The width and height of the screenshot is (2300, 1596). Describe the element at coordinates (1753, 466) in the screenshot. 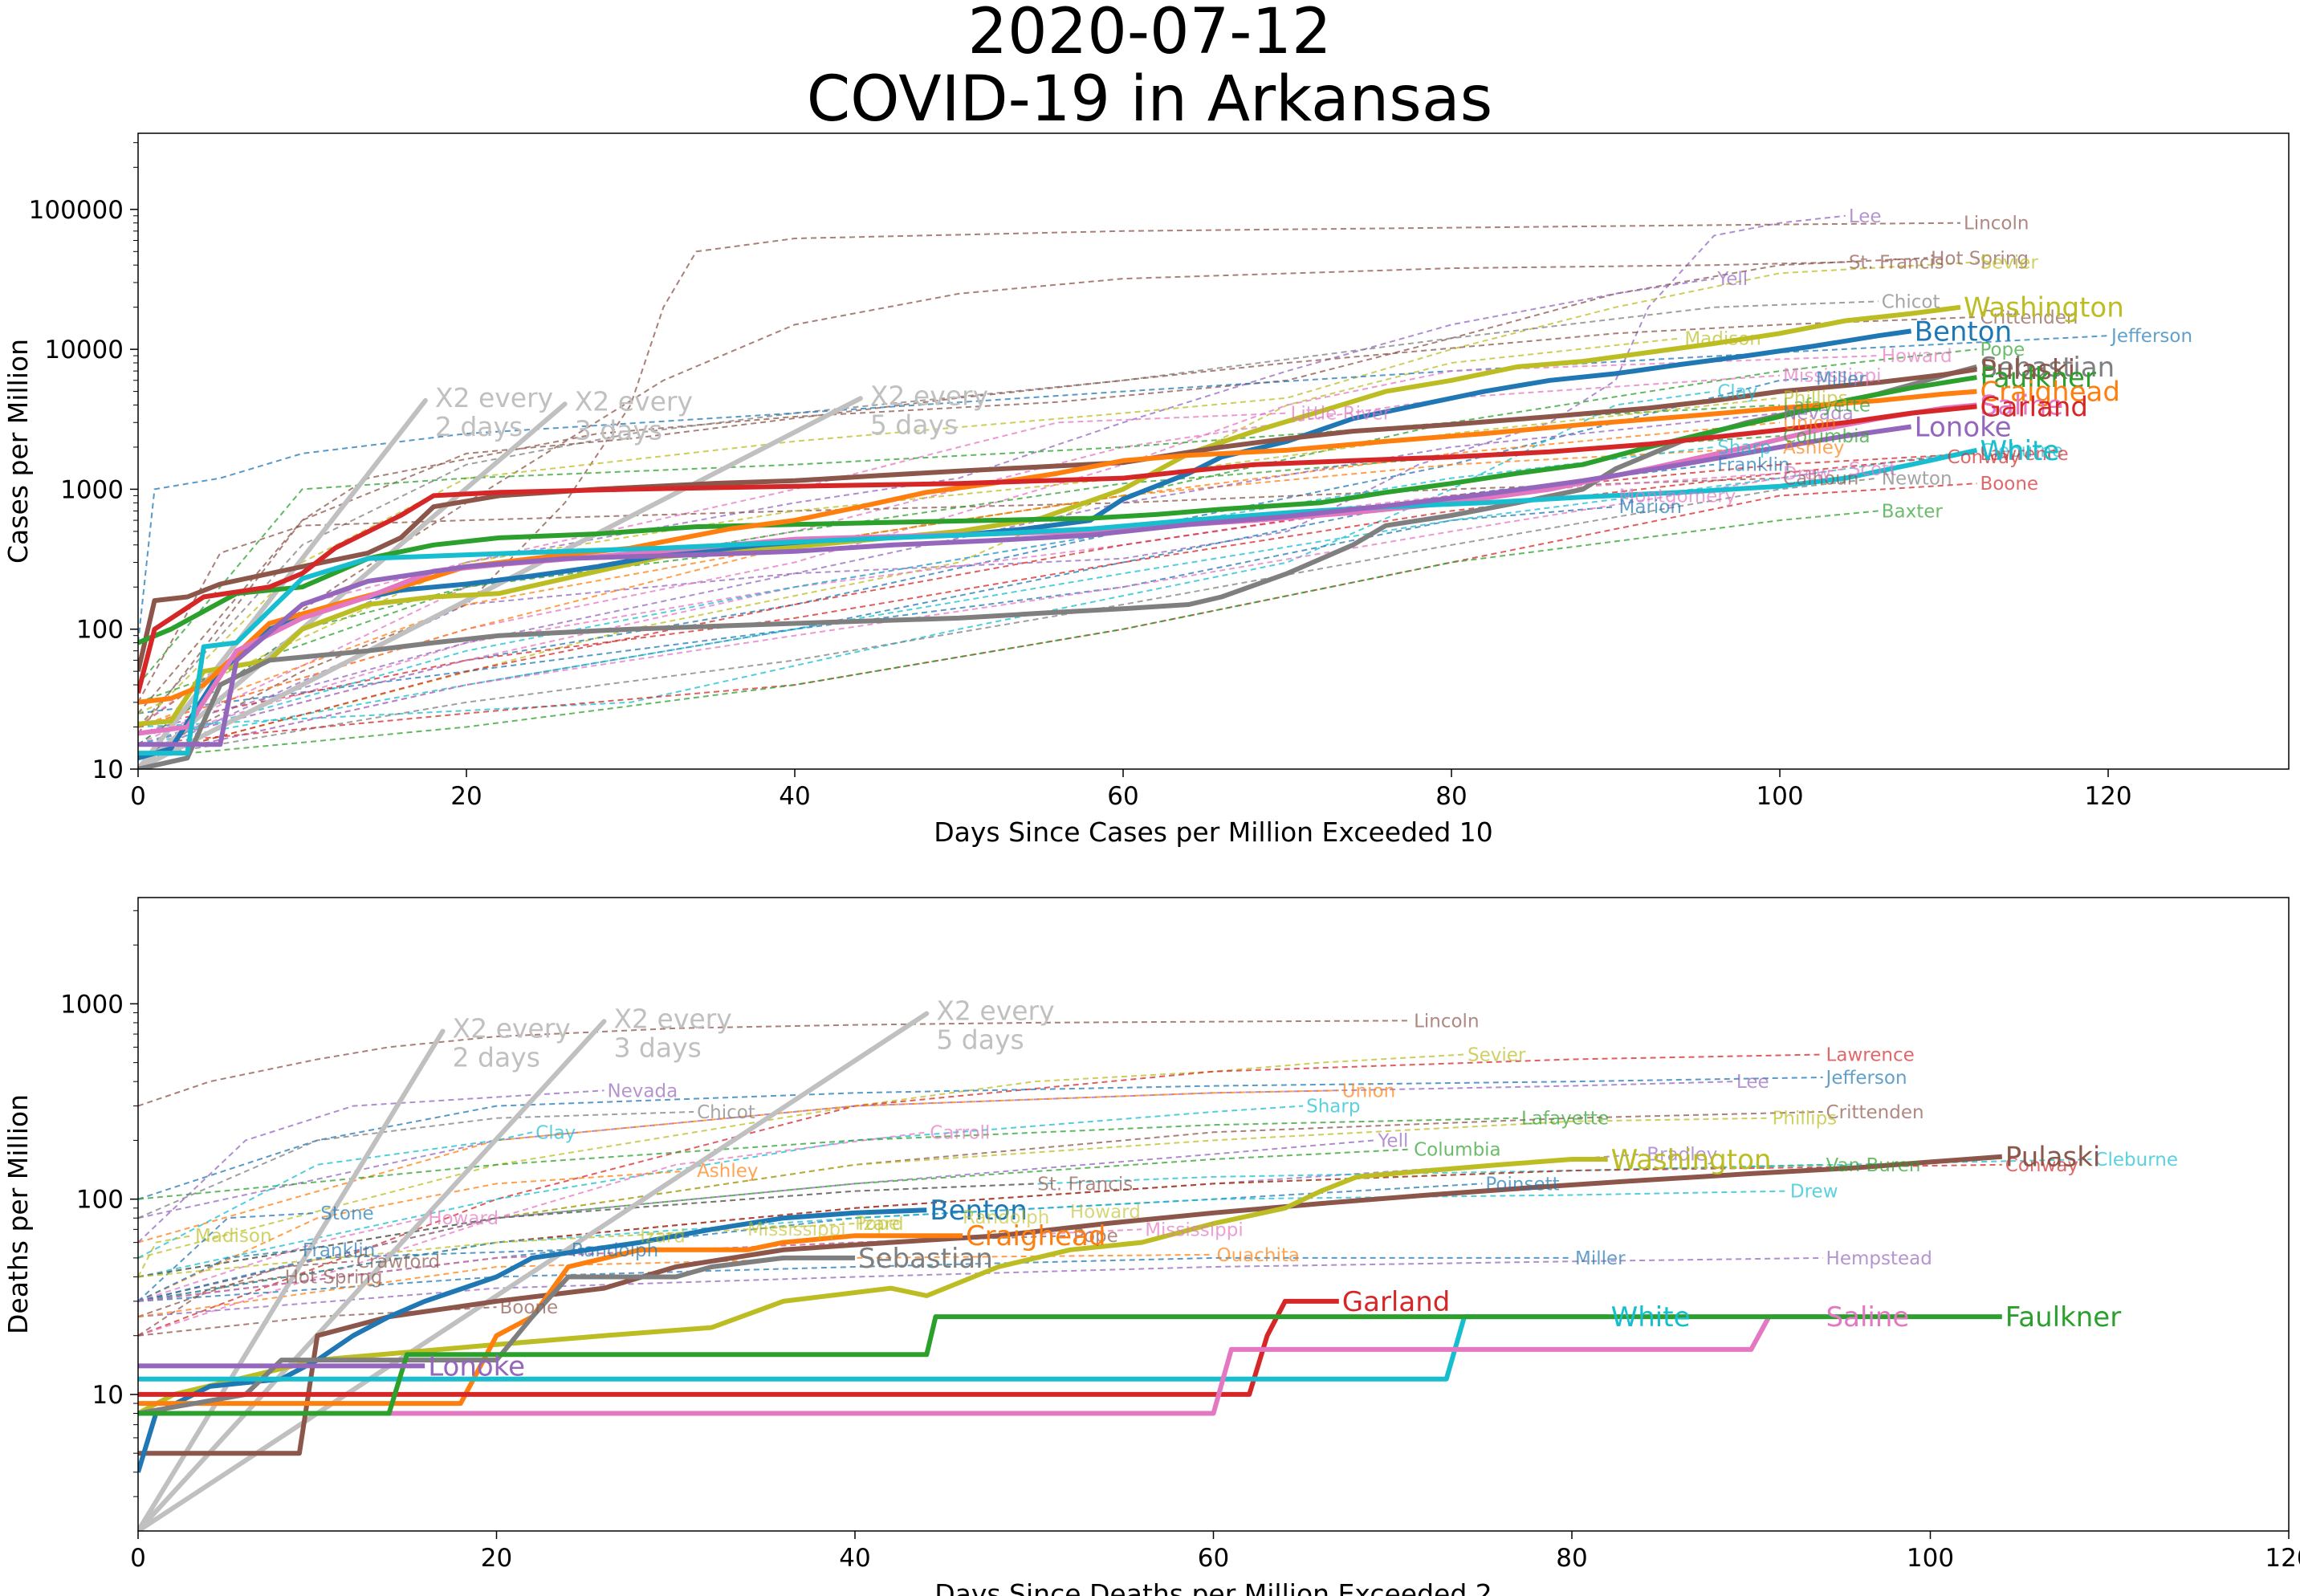

I see `cases-label-franklin: Franklin` at that location.